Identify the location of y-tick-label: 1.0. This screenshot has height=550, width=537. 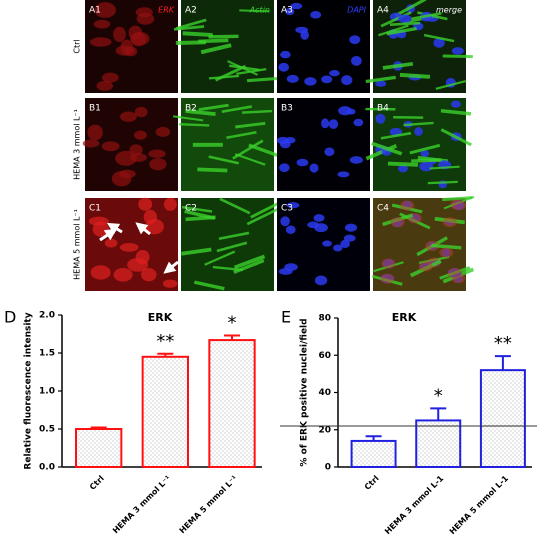
(47, 392).